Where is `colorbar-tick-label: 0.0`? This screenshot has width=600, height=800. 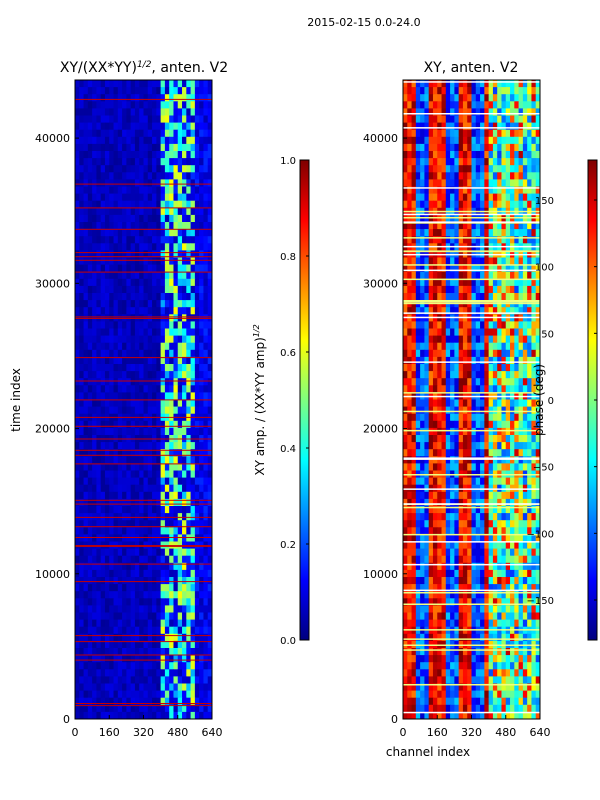
colorbar-tick-label: 0.0 is located at coordinates (288, 641).